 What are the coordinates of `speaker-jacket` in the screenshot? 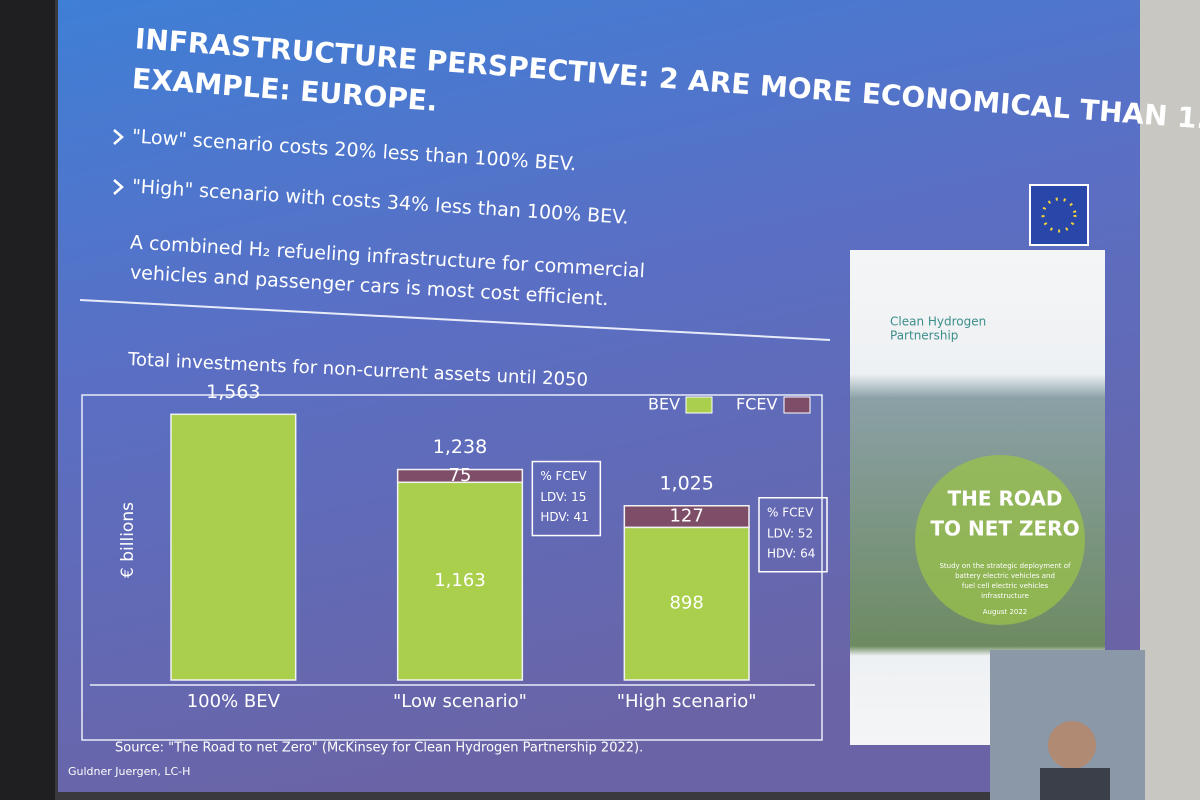 It's located at (1075, 784).